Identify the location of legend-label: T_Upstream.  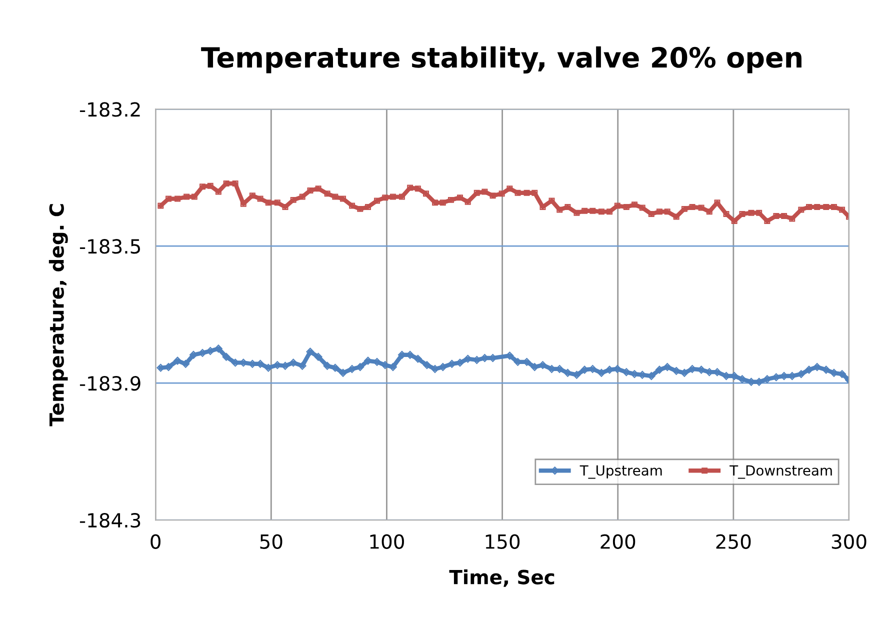
(621, 472).